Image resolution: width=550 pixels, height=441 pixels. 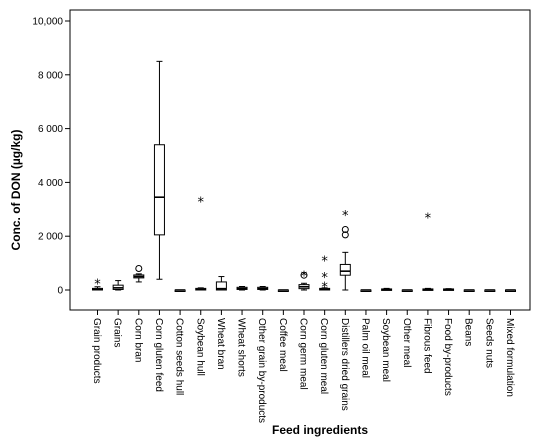 I want to click on x-tick-label: Soybean hull, so click(x=199, y=347).